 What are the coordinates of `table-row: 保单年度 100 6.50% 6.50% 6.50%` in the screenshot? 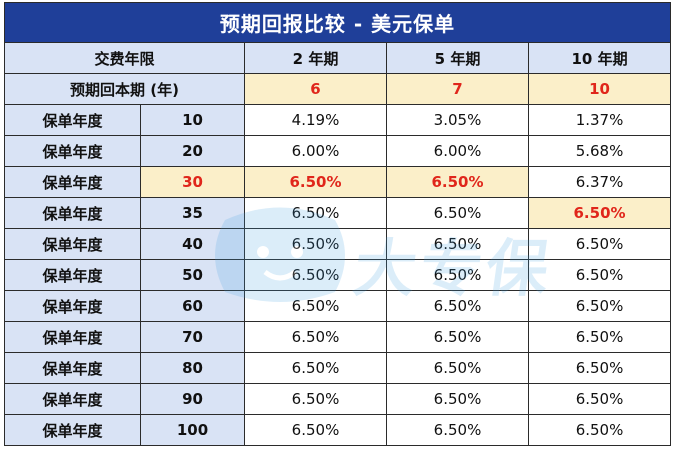 It's located at (338, 430).